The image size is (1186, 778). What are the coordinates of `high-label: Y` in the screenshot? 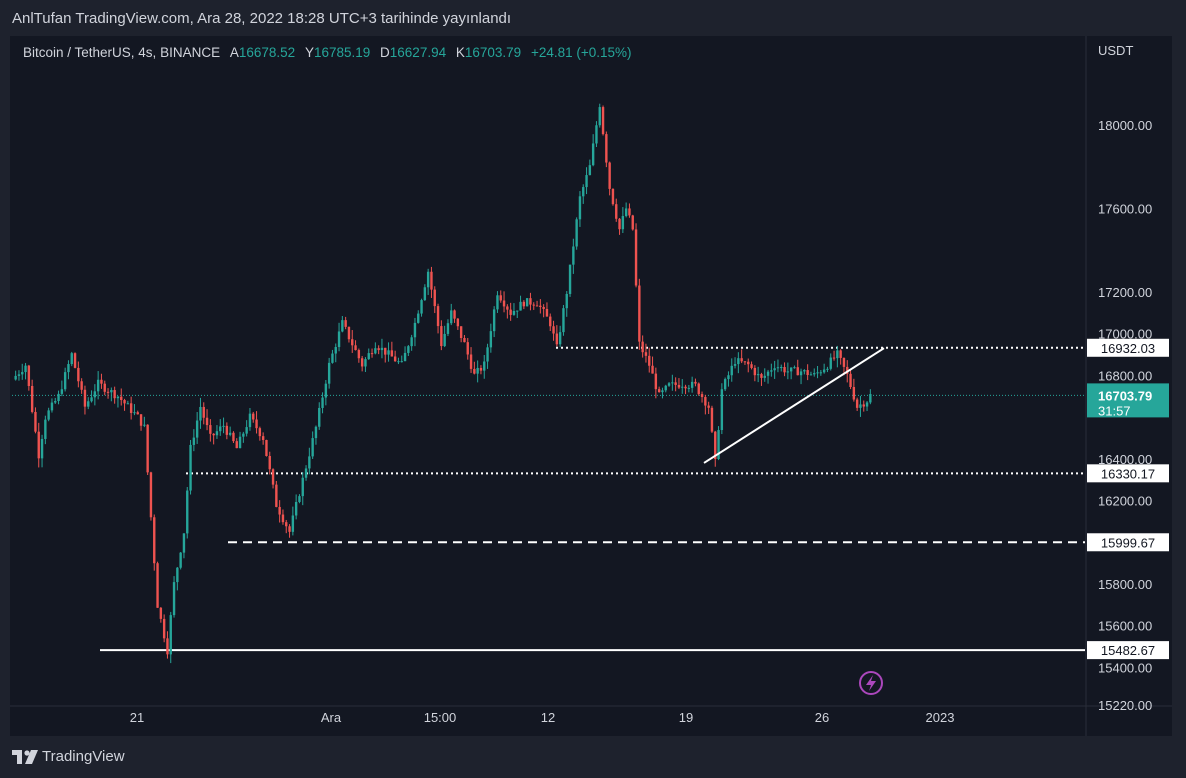 It's located at (309, 52).